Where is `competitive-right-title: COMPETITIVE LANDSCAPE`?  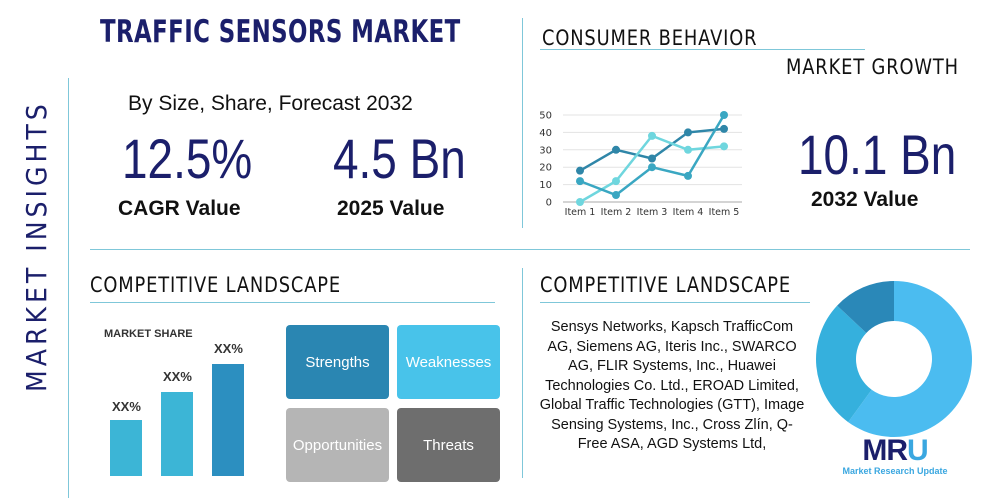
competitive-right-title: COMPETITIVE LANDSCAPE is located at coordinates (666, 285).